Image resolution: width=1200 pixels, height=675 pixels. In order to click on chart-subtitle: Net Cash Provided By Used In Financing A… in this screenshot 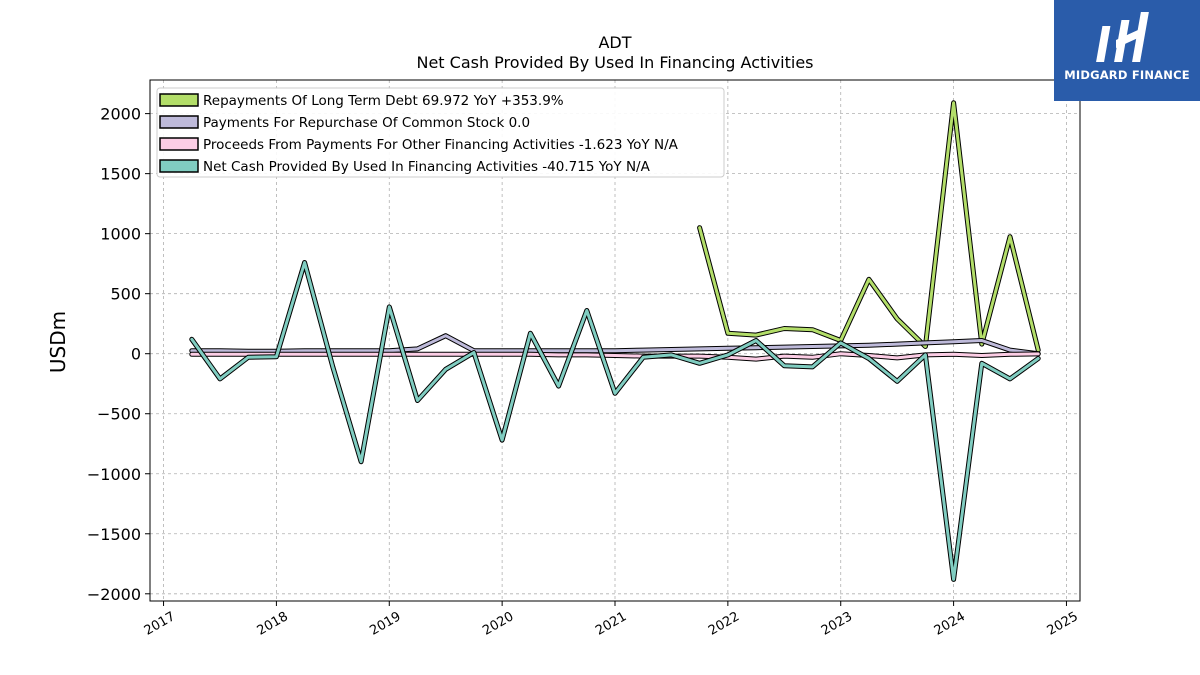, I will do `click(614, 62)`.